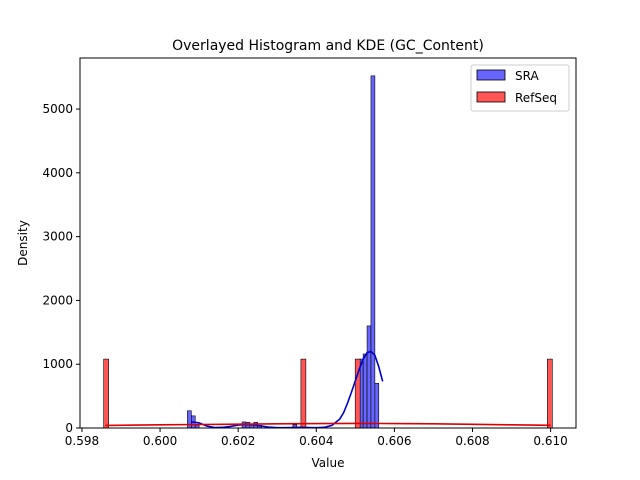 The image size is (640, 480). Describe the element at coordinates (57, 109) in the screenshot. I see `y-tick-label: 5000` at that location.